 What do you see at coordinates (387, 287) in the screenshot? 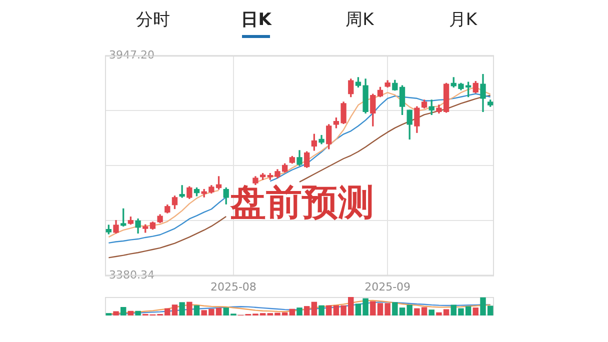
I see `x-tick-label: 2025-09` at bounding box center [387, 287].